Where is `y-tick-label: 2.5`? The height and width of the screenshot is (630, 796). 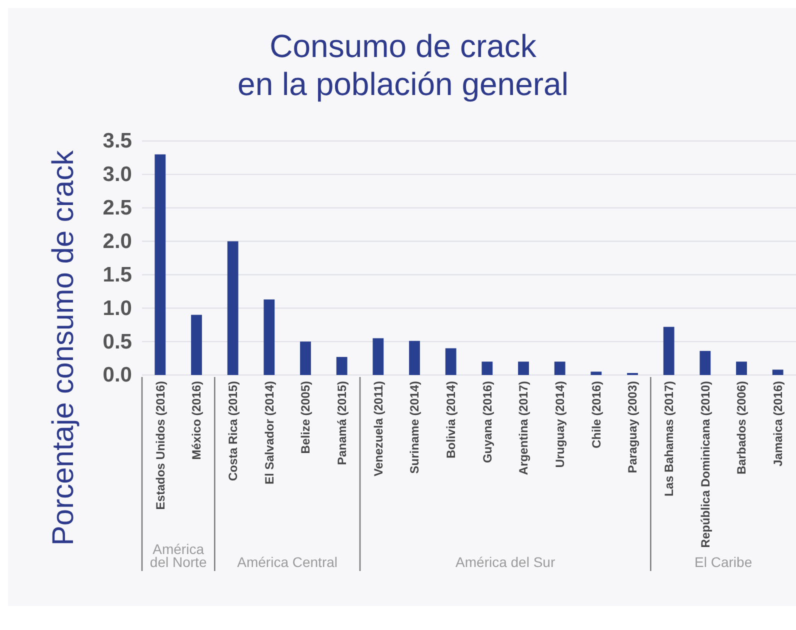 y-tick-label: 2.5 is located at coordinates (117, 208).